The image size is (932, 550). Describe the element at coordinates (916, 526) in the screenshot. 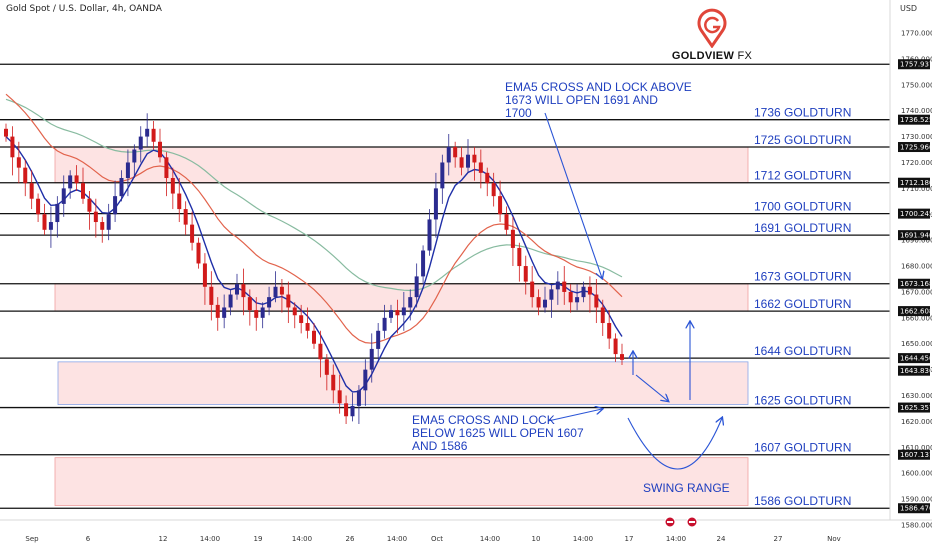

I see `price-tick-label: 1580.000` at that location.